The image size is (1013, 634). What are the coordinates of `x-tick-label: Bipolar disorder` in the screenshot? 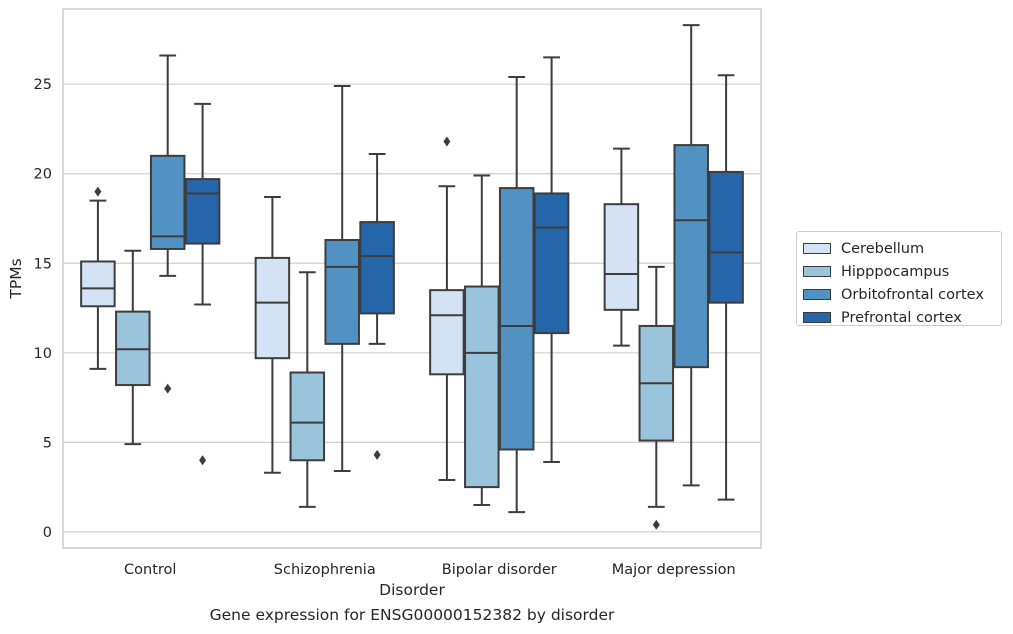 It's located at (499, 570).